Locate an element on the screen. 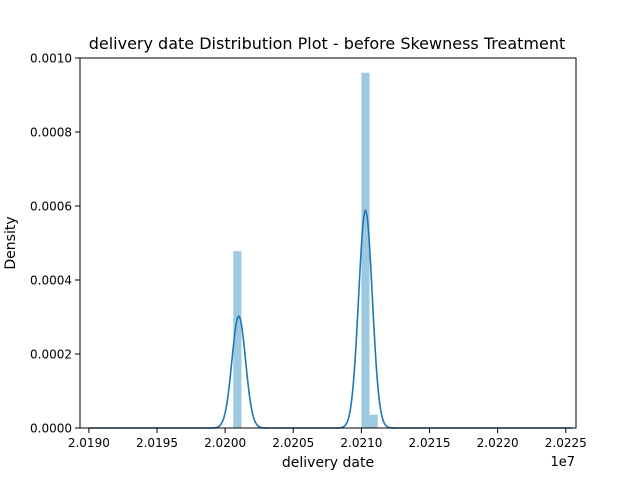  x-axis-label: delivery date is located at coordinates (328, 463).